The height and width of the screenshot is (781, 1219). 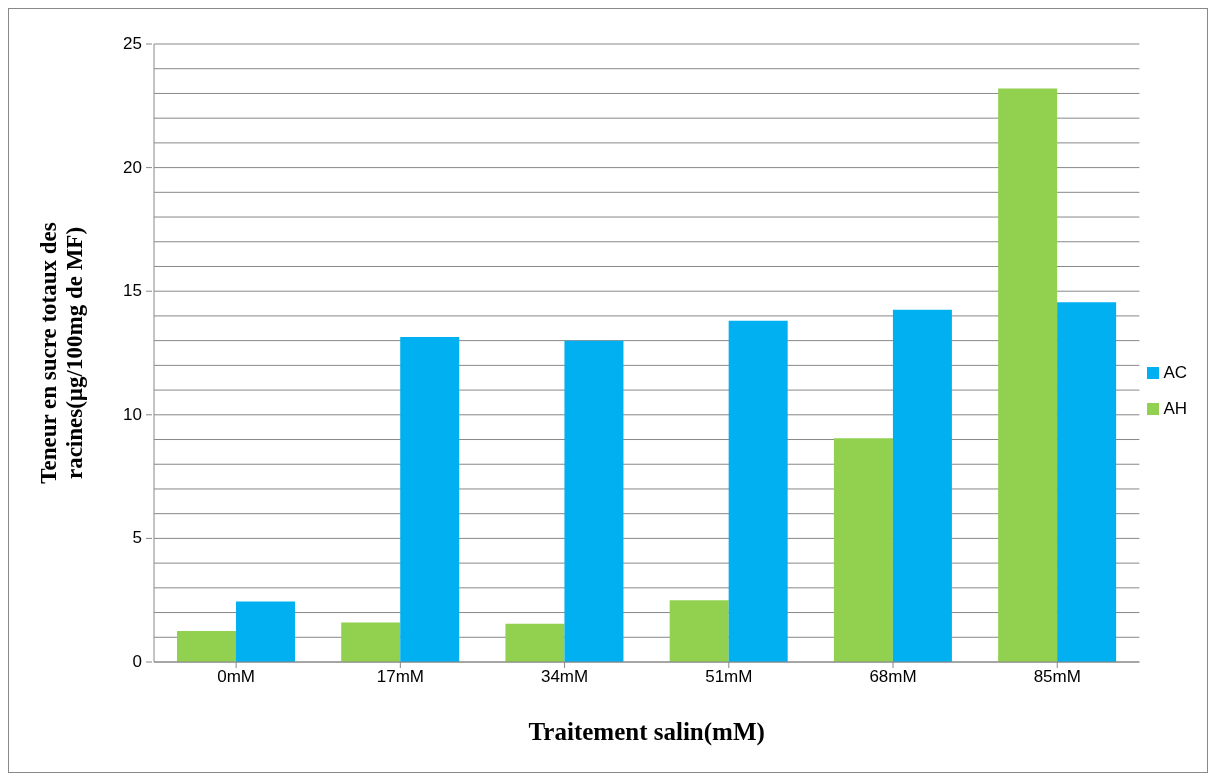 What do you see at coordinates (137, 661) in the screenshot?
I see `y-tick-label: 0` at bounding box center [137, 661].